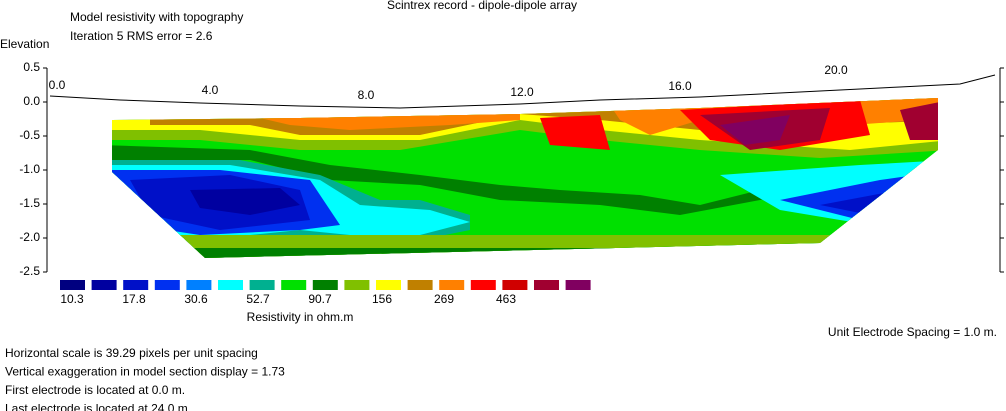  I want to click on iteration: Iteration 5 RMS error = 2.6, so click(141, 36).